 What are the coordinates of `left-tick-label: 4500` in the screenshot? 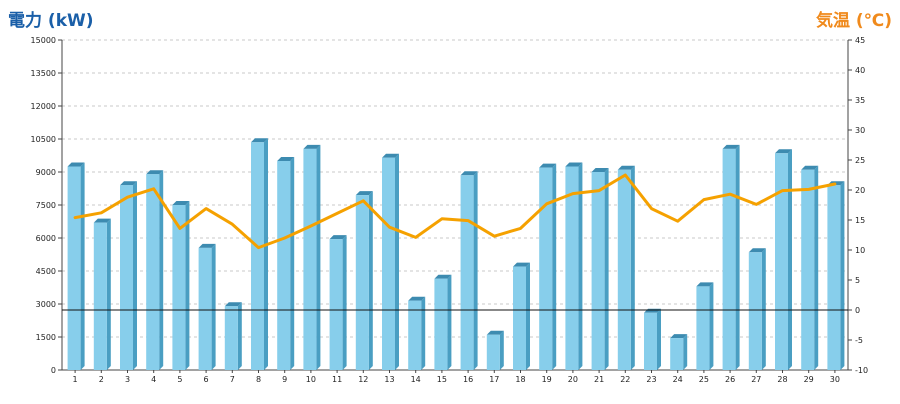 It's located at (46, 271).